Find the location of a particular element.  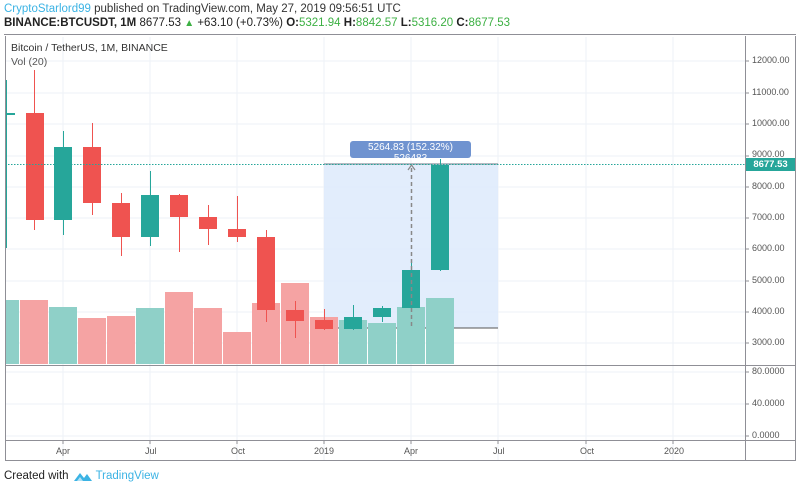

volume-legend: Vol (20) is located at coordinates (29, 62).